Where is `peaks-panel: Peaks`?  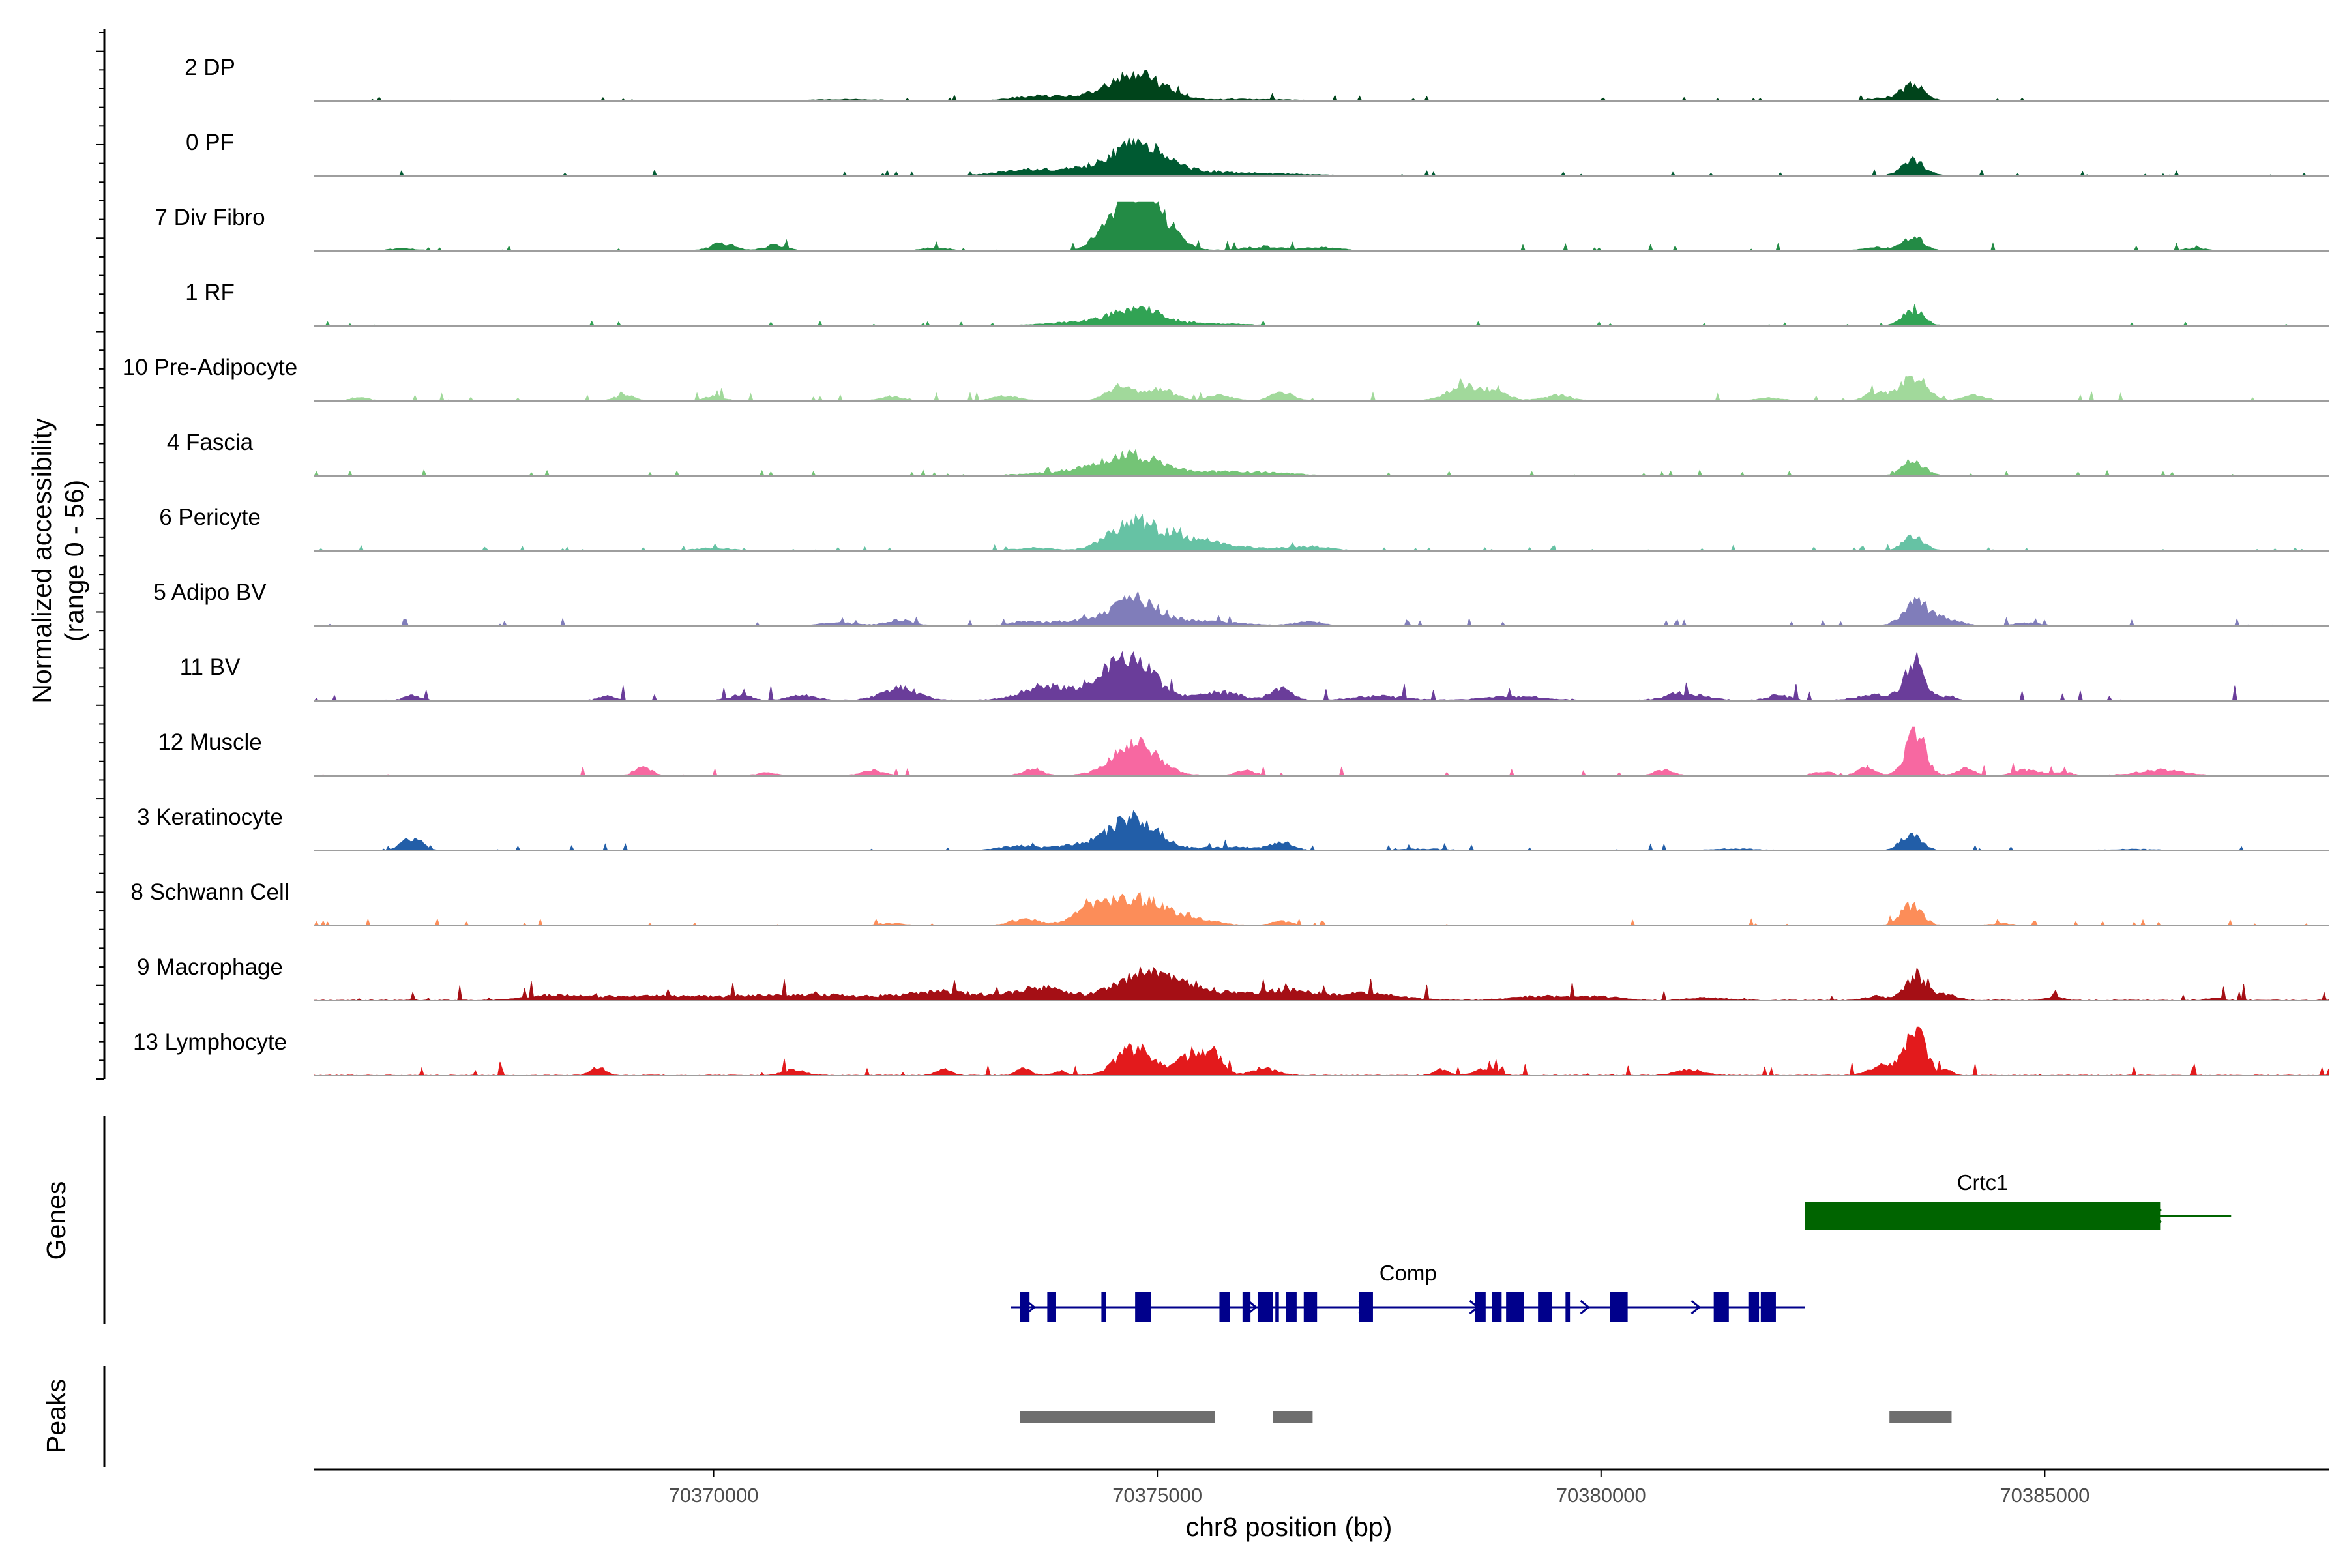 peaks-panel: Peaks is located at coordinates (996, 1417).